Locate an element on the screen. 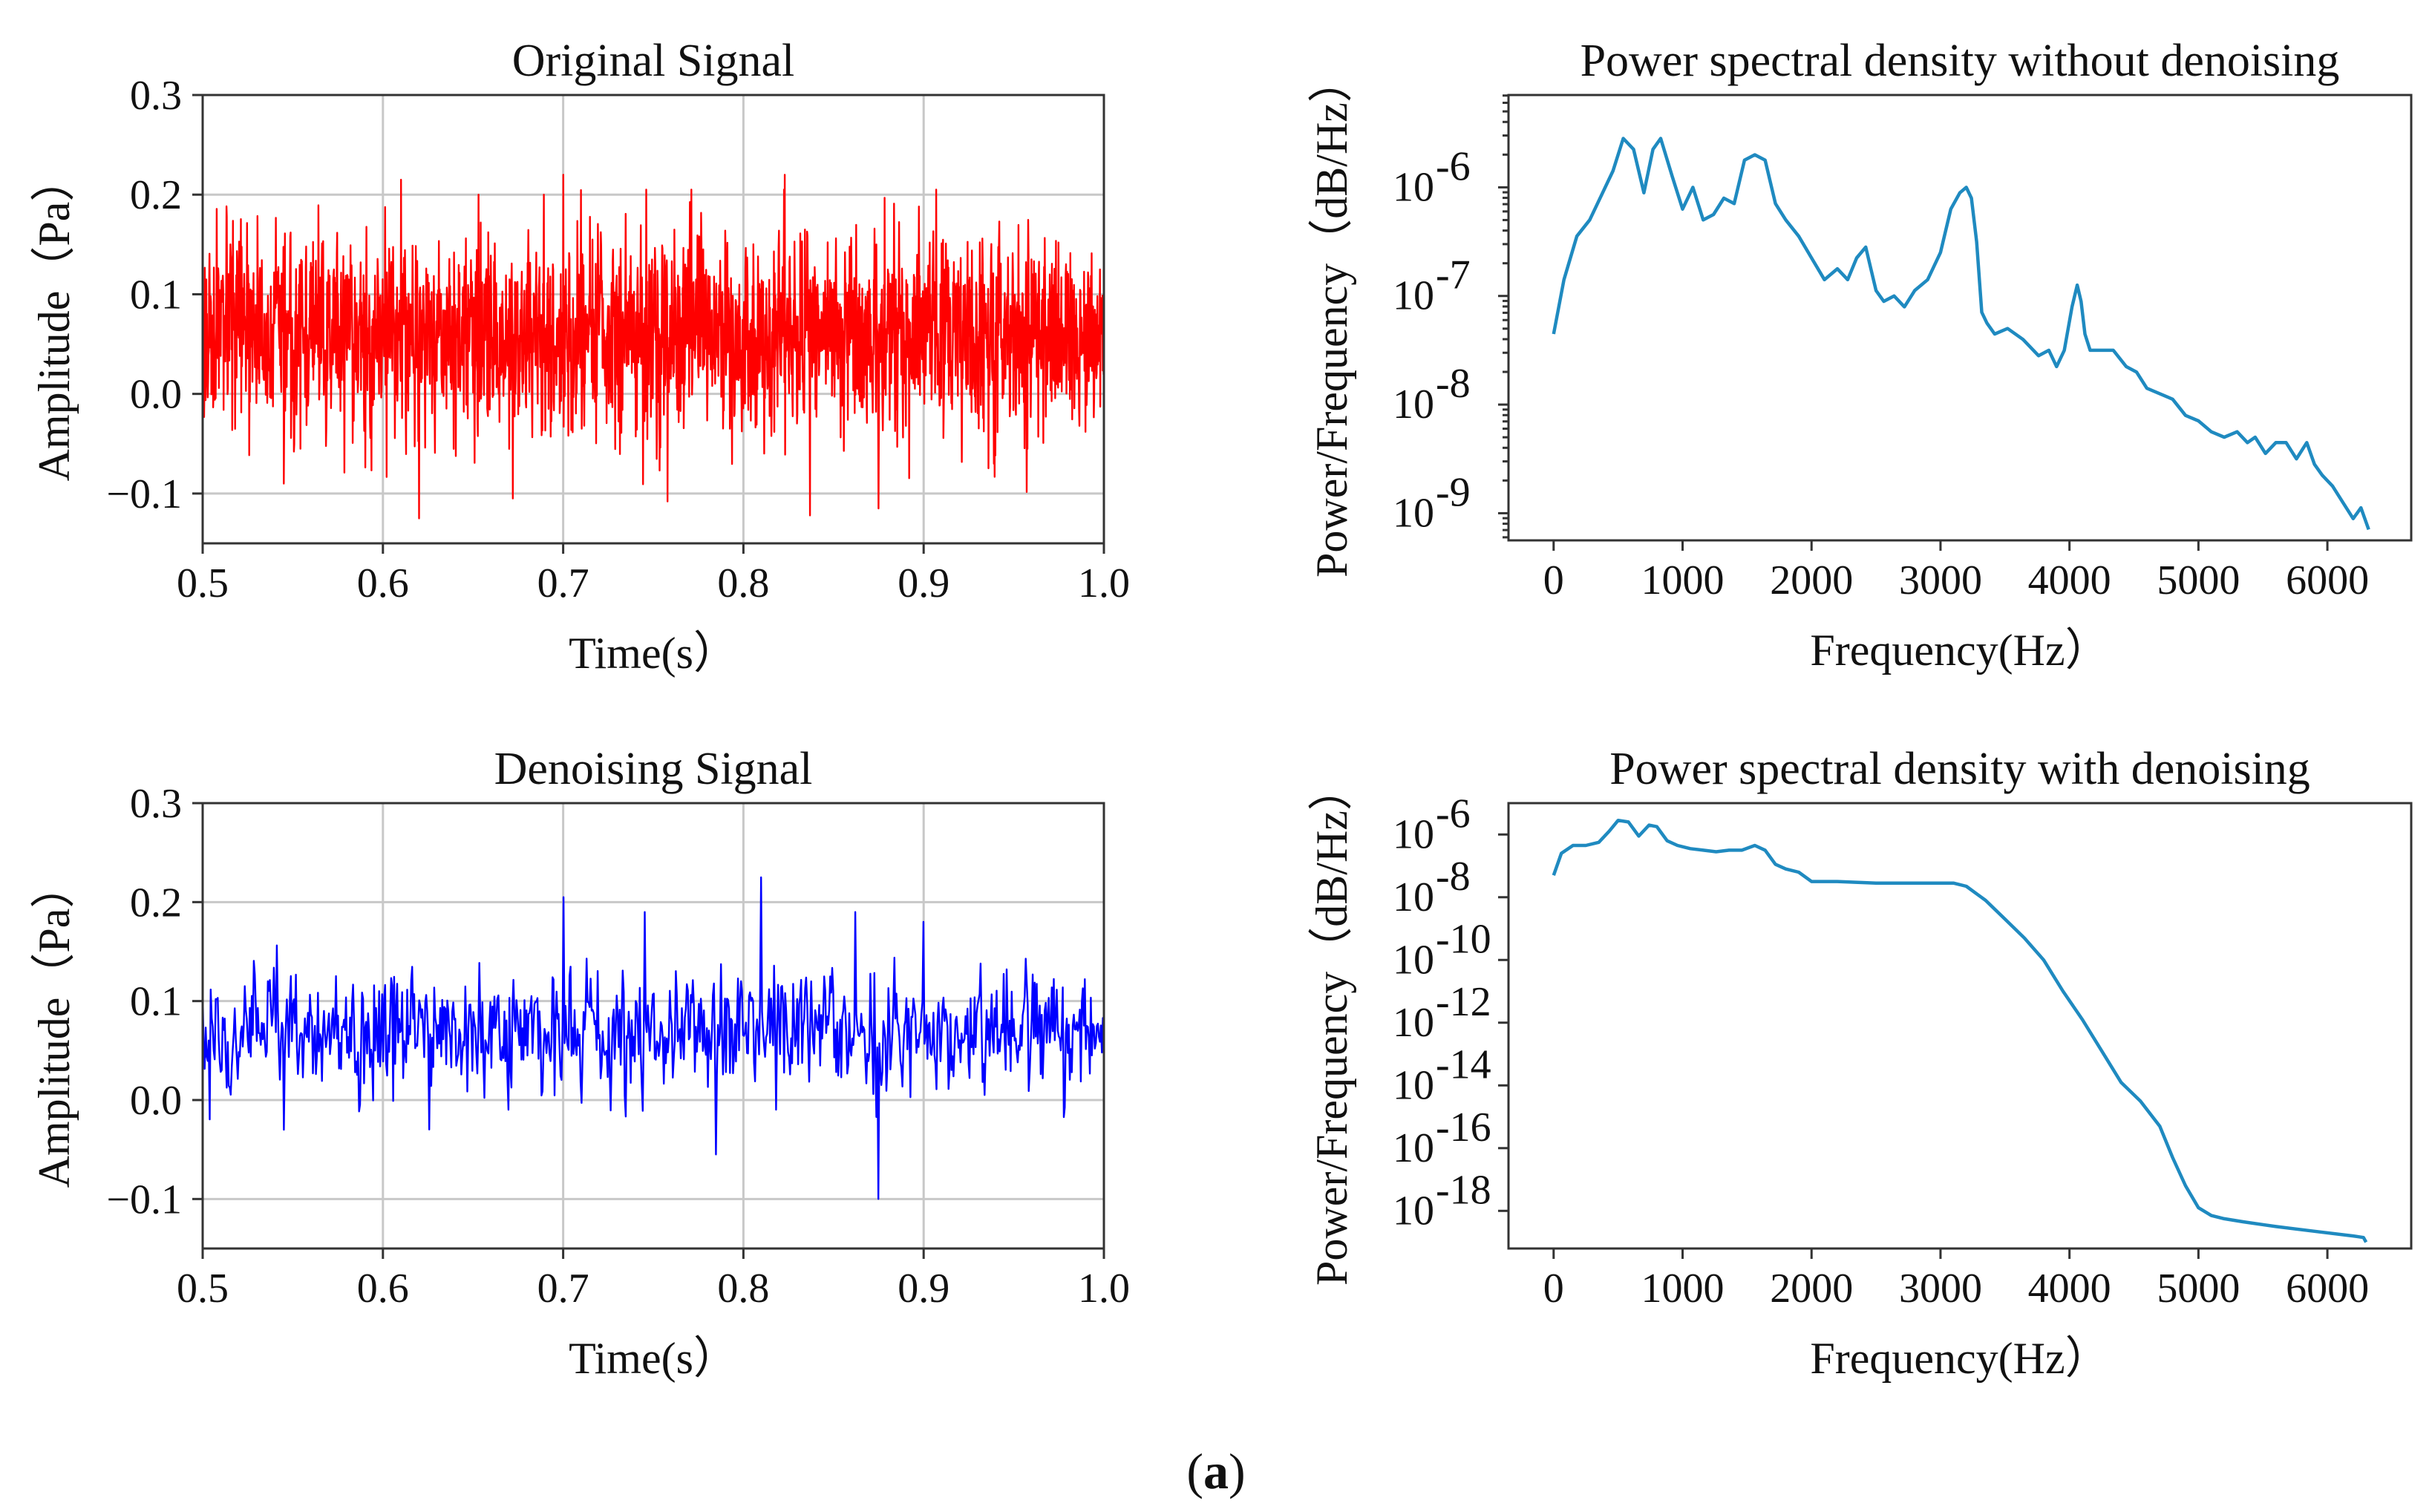 The width and height of the screenshot is (2432, 1512). y-tick-exponent: -14 is located at coordinates (1464, 1064).